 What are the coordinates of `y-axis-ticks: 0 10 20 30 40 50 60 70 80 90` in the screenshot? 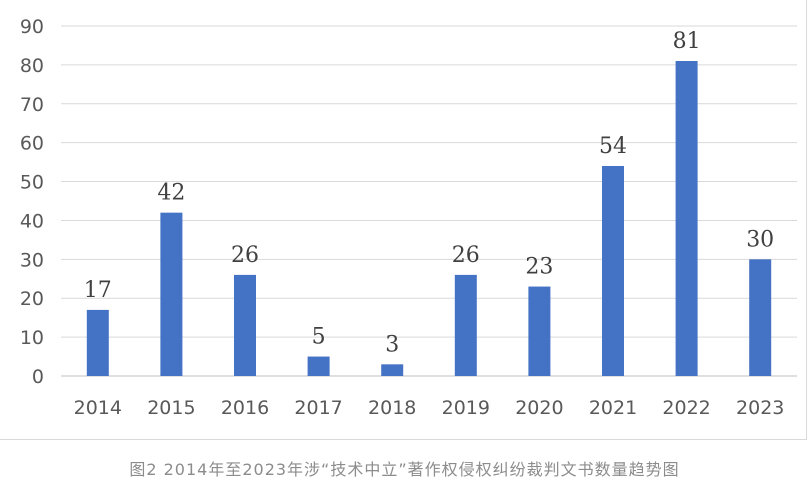 It's located at (32, 202).